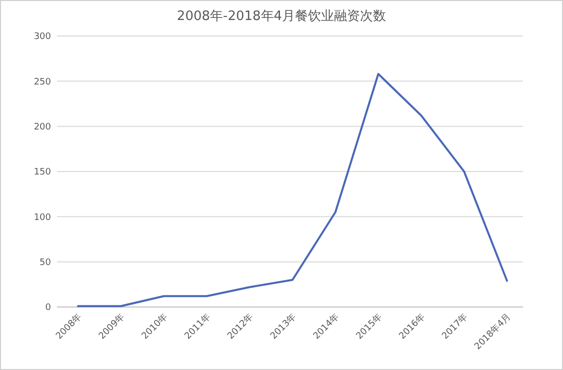 This screenshot has width=563, height=370. I want to click on y-tick-label: 150, so click(43, 173).